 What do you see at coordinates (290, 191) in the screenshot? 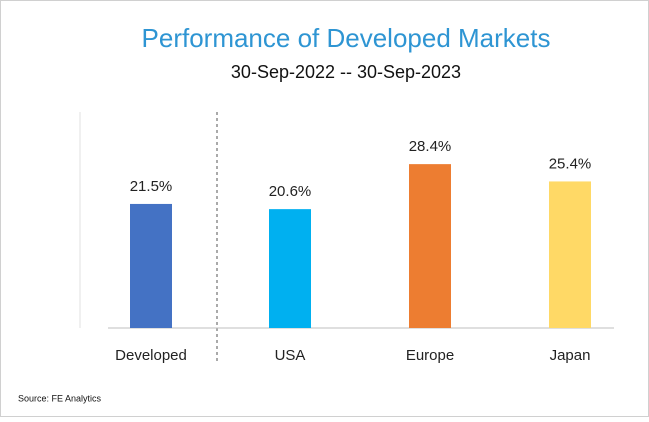
I see `value-label: 20.6%` at bounding box center [290, 191].